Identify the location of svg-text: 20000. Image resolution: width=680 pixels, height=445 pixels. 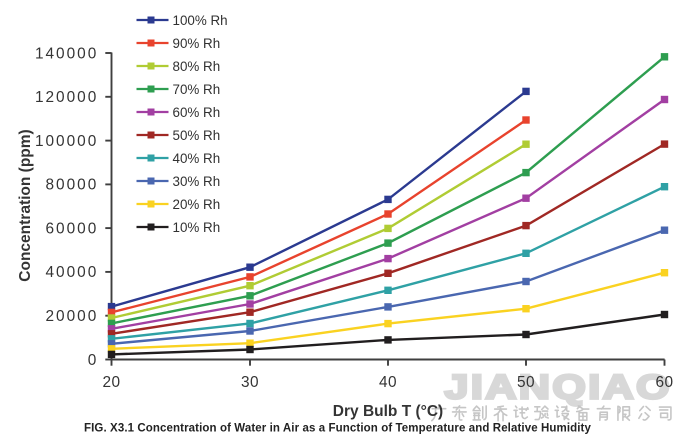
(71, 316).